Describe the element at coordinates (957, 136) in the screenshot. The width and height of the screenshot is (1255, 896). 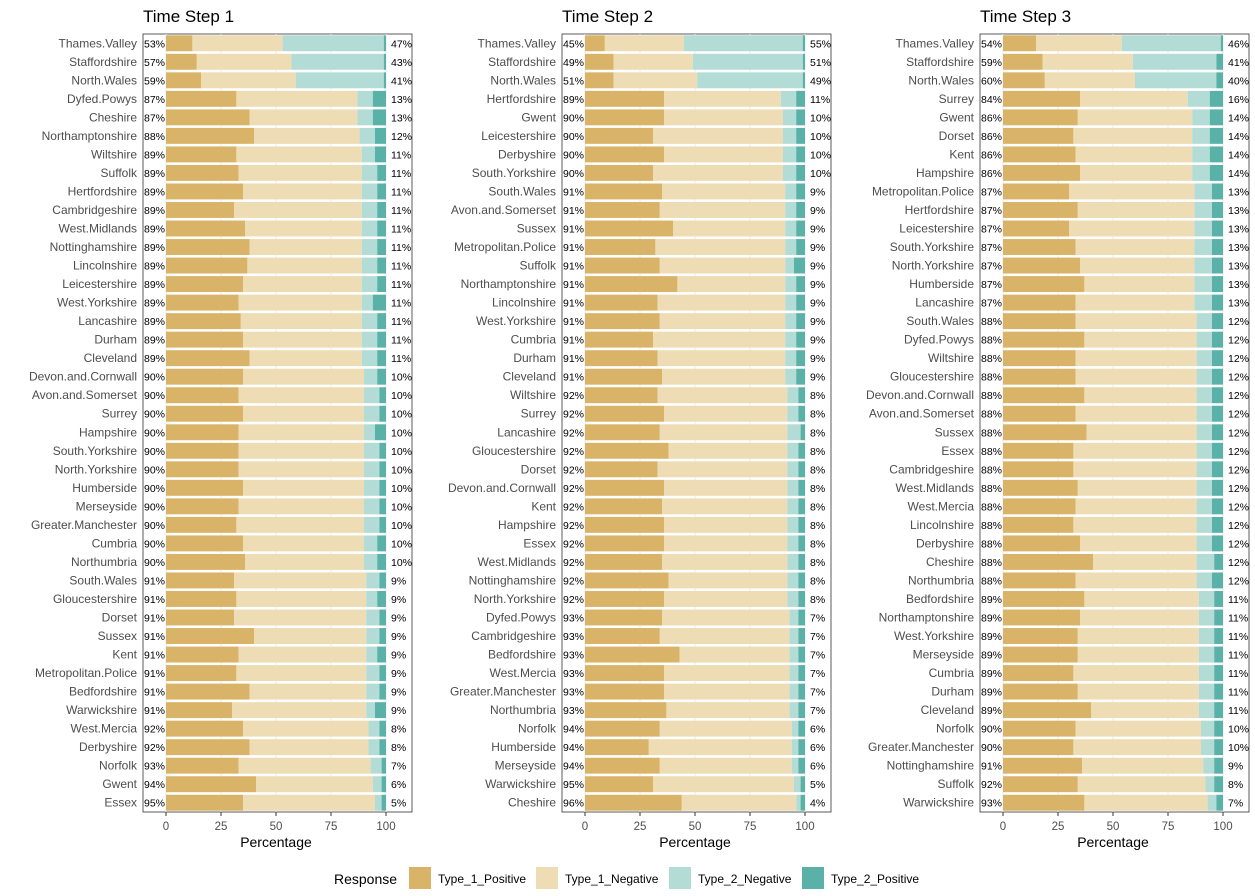
I see `category-label: Dorset` at that location.